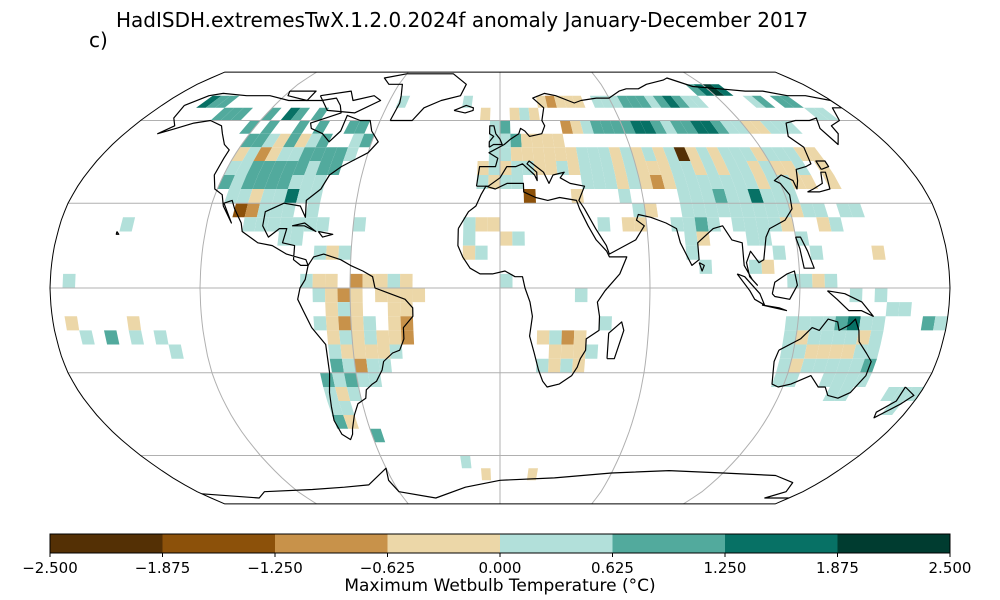  I want to click on colorbar-tick-label: −1.250, so click(275, 568).